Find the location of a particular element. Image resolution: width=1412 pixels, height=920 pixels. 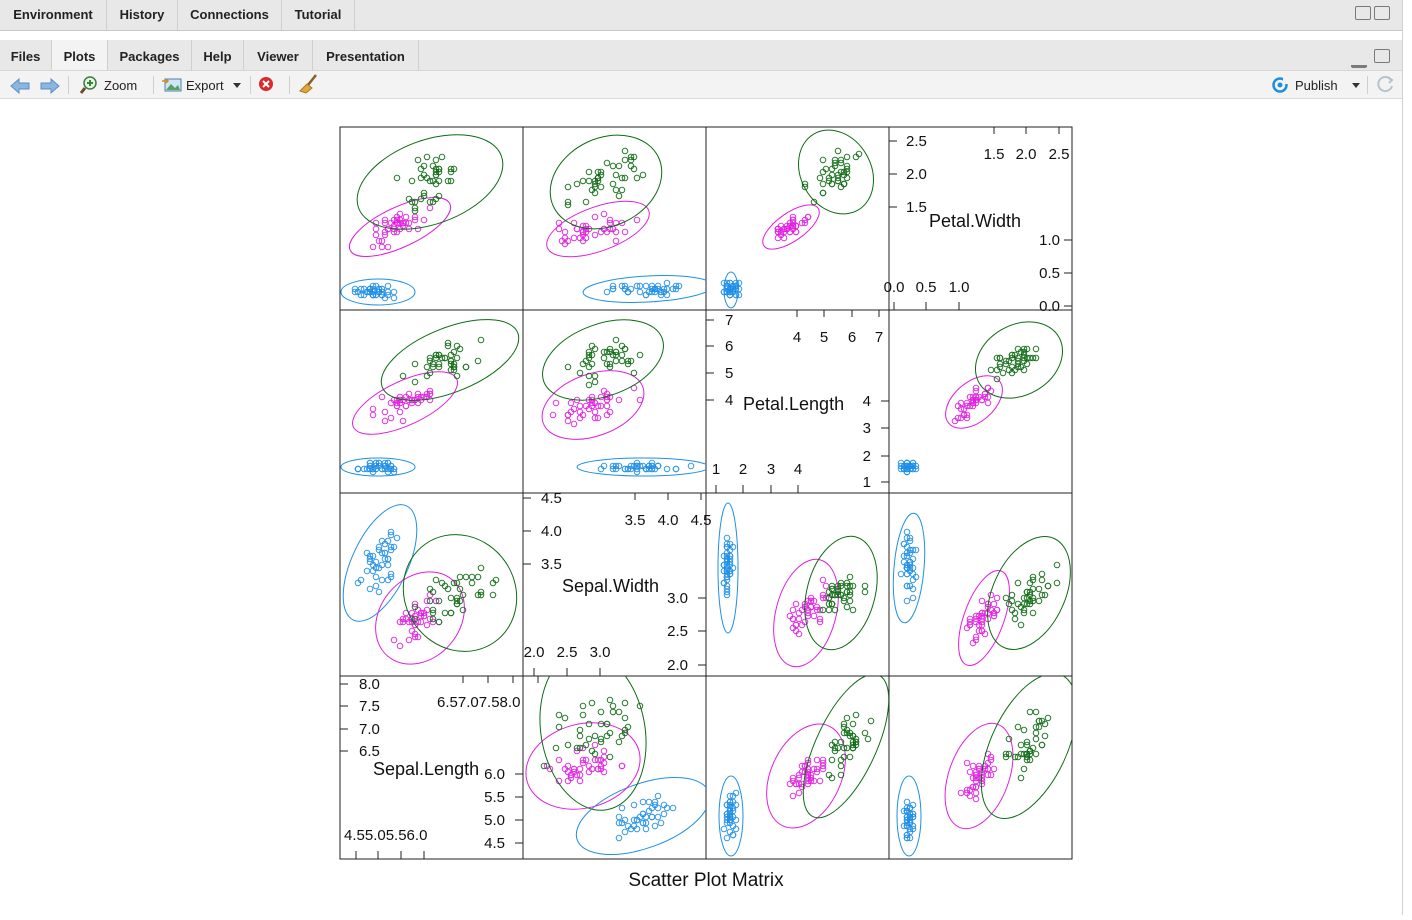

tab-help: Help is located at coordinates (218, 55).